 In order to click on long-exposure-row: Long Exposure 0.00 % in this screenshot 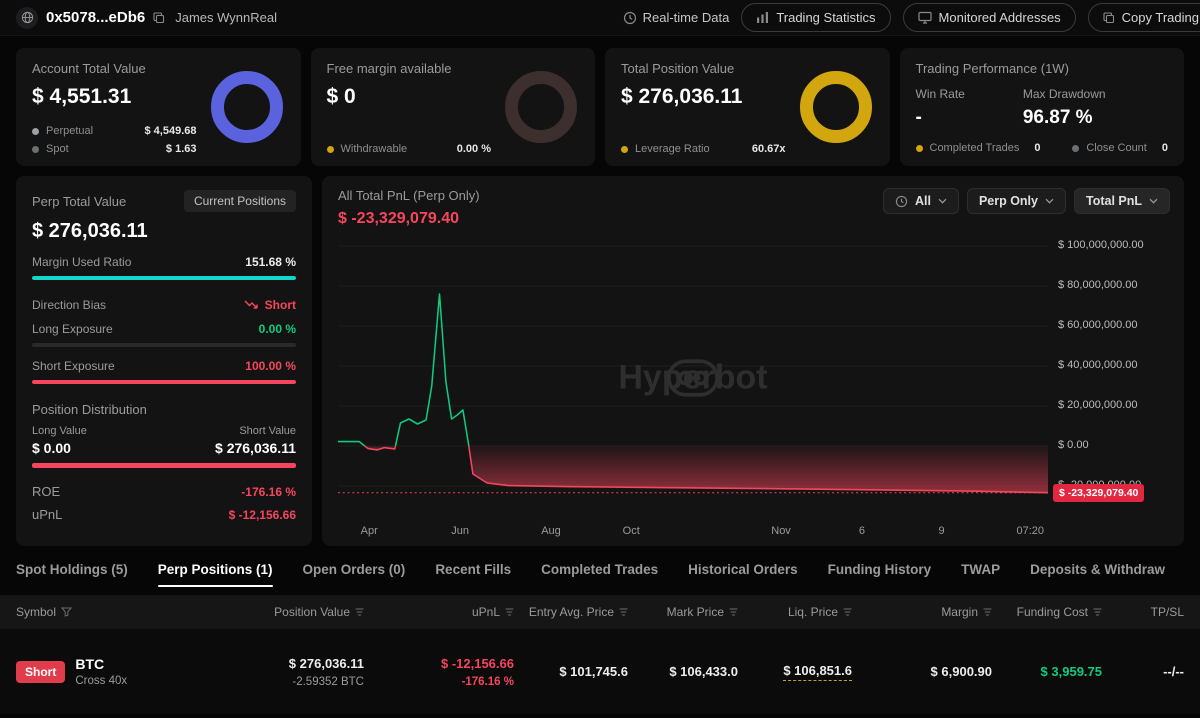, I will do `click(164, 329)`.